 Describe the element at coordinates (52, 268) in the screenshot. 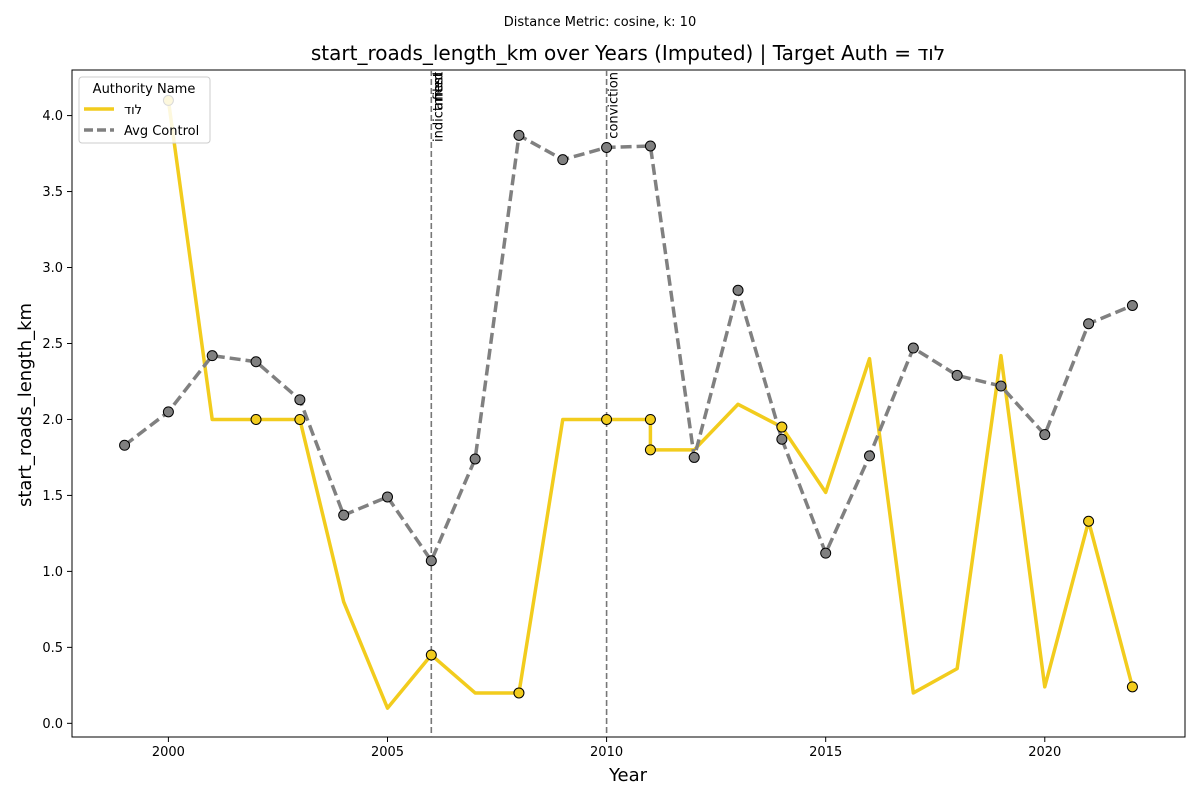

I see `y-tick-label: 3.0` at that location.